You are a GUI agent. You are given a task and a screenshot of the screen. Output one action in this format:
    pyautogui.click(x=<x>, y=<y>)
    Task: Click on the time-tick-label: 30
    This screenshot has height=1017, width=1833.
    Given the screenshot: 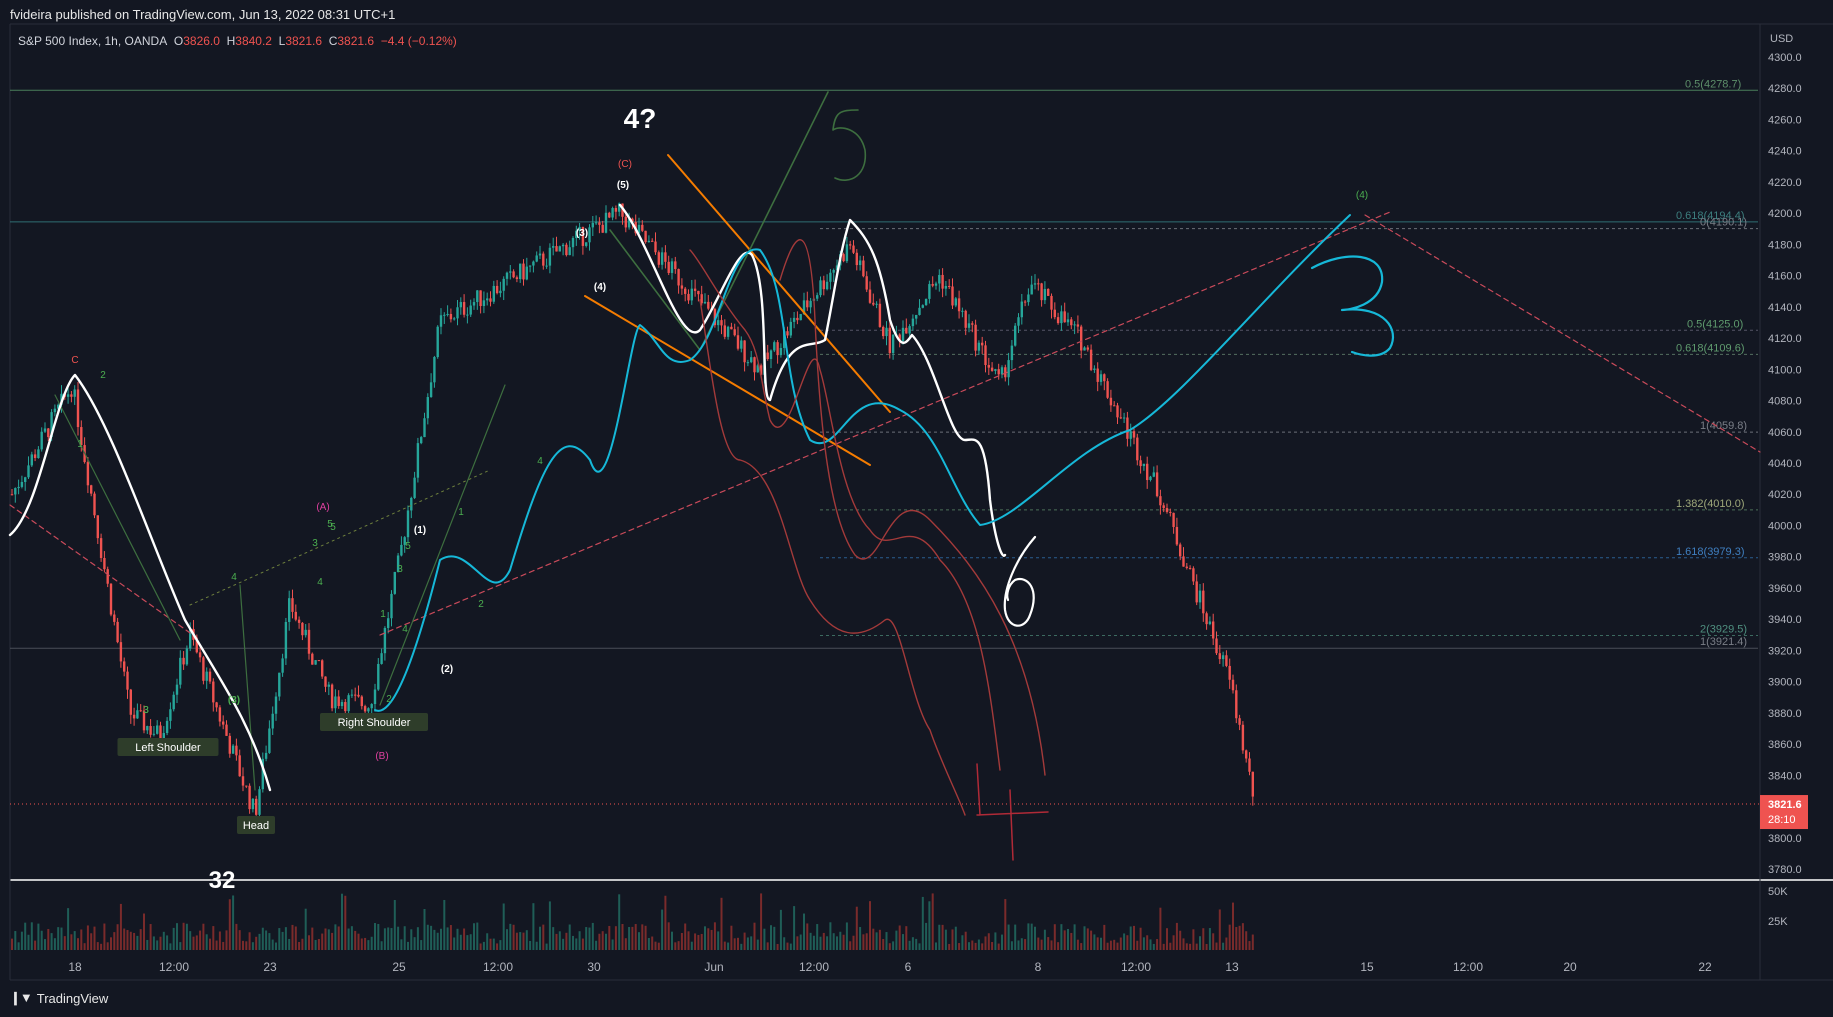 What is the action you would take?
    pyautogui.click(x=594, y=967)
    